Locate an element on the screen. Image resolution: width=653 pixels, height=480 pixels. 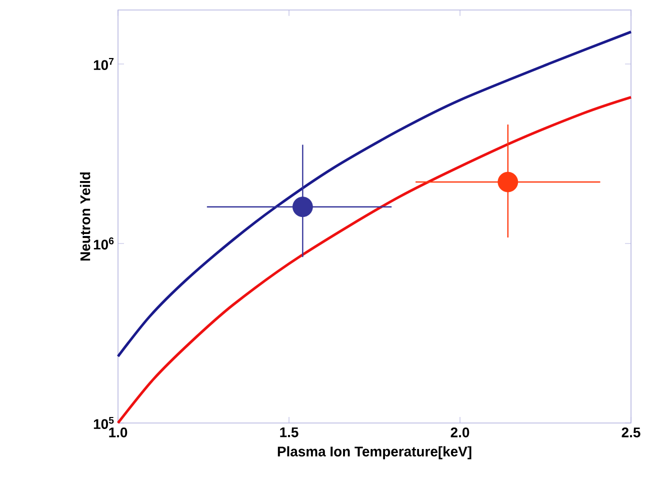
x-tick-label: 2.0 is located at coordinates (460, 432).